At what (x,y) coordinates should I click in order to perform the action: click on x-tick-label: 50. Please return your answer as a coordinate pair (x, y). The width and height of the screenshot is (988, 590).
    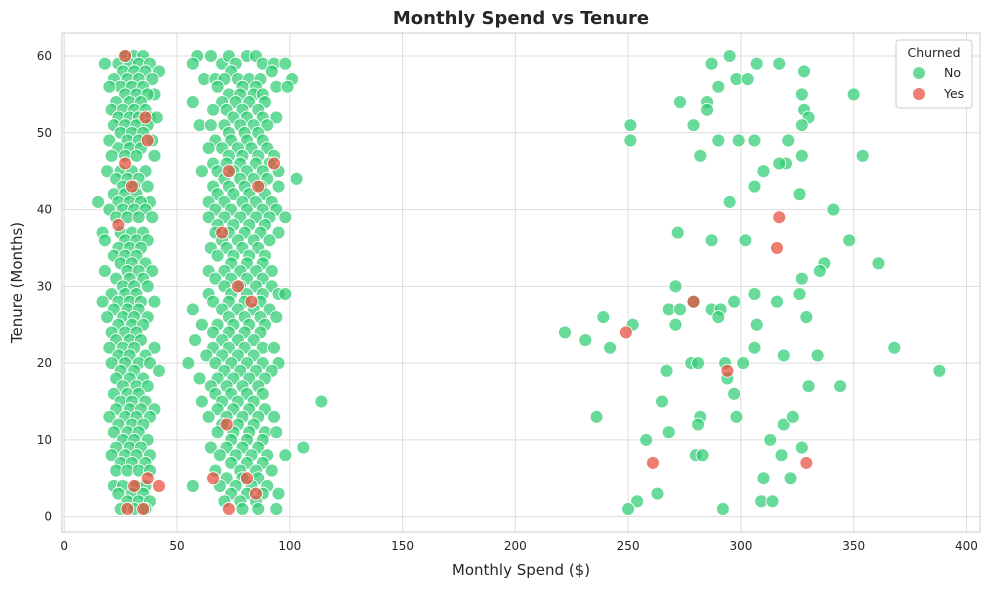
    Looking at the image, I should click on (176, 546).